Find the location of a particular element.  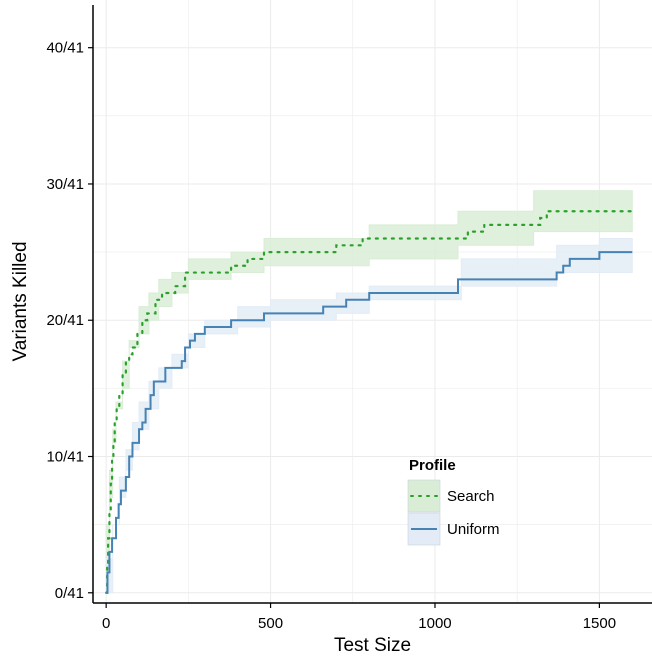

x-tick-label: 500 is located at coordinates (270, 623).